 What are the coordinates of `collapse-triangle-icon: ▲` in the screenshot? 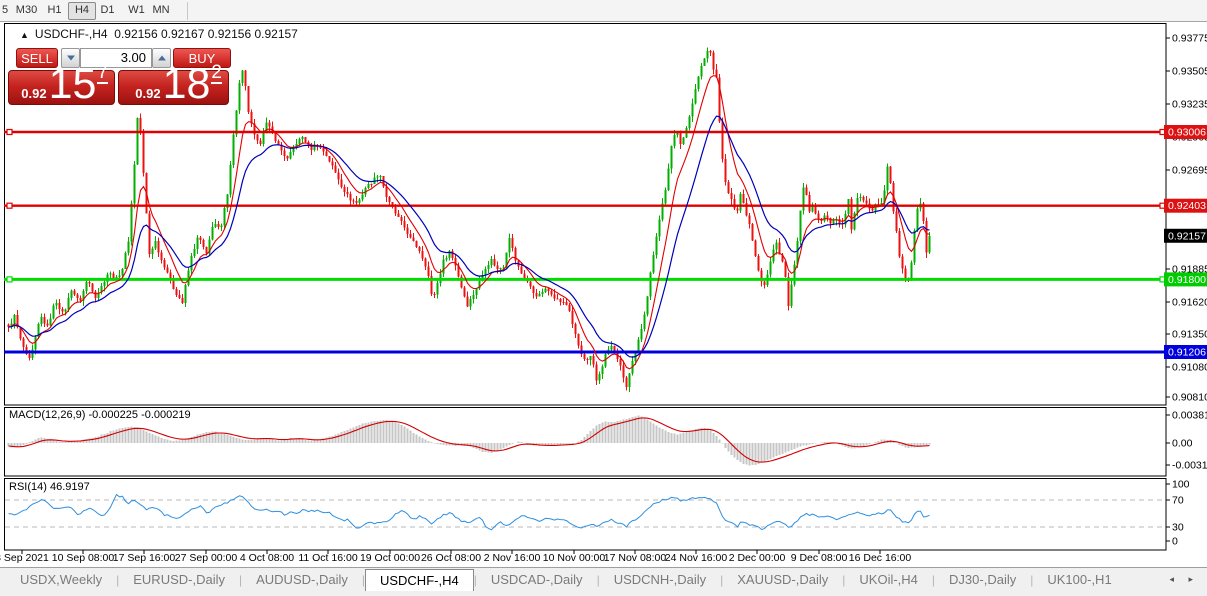 It's located at (24, 35).